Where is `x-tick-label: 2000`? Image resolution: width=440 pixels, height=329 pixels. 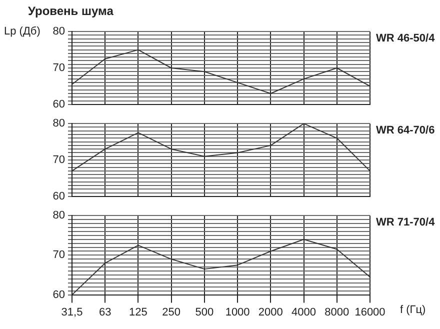 x-tick-label: 2000 is located at coordinates (270, 312).